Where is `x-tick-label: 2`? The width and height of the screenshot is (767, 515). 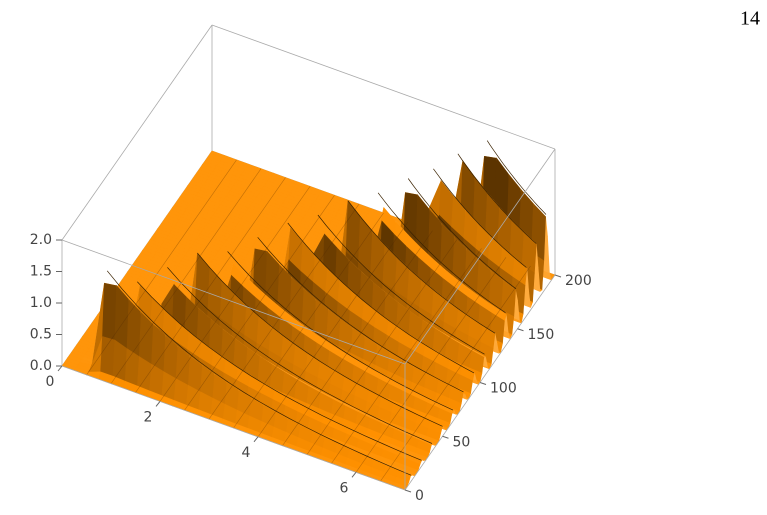
x-tick-label: 2 is located at coordinates (148, 417).